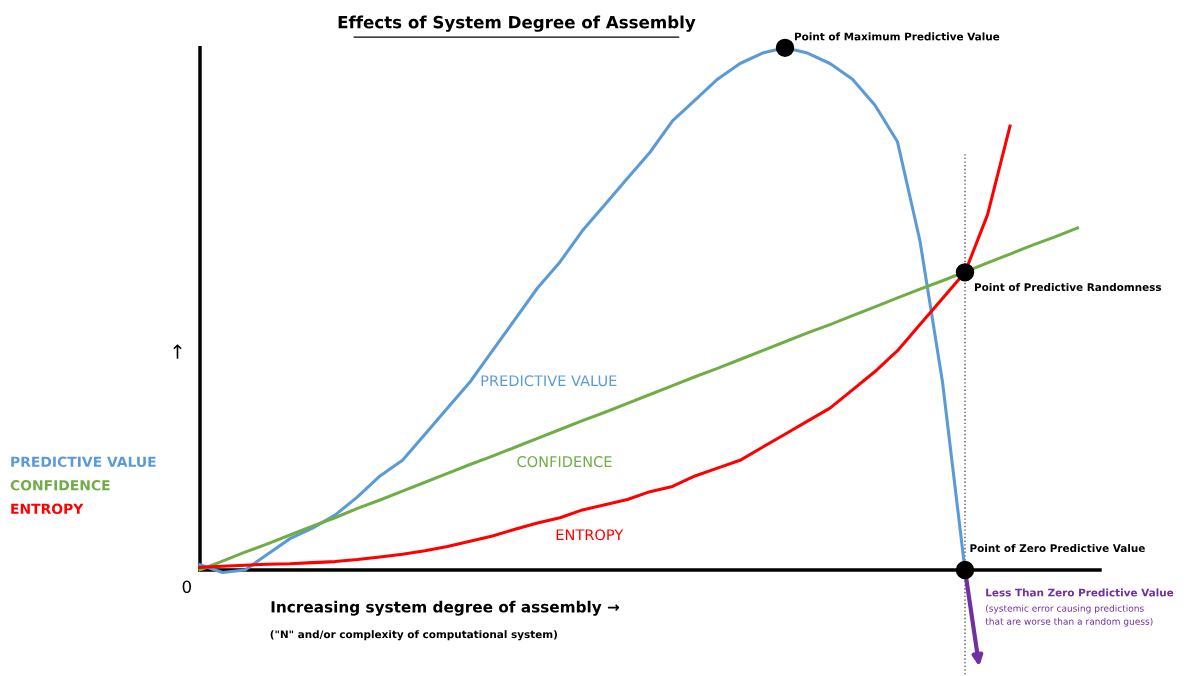 The image size is (1201, 676). What do you see at coordinates (517, 23) in the screenshot?
I see `chart-title: Effects of System Degree of Assembly` at bounding box center [517, 23].